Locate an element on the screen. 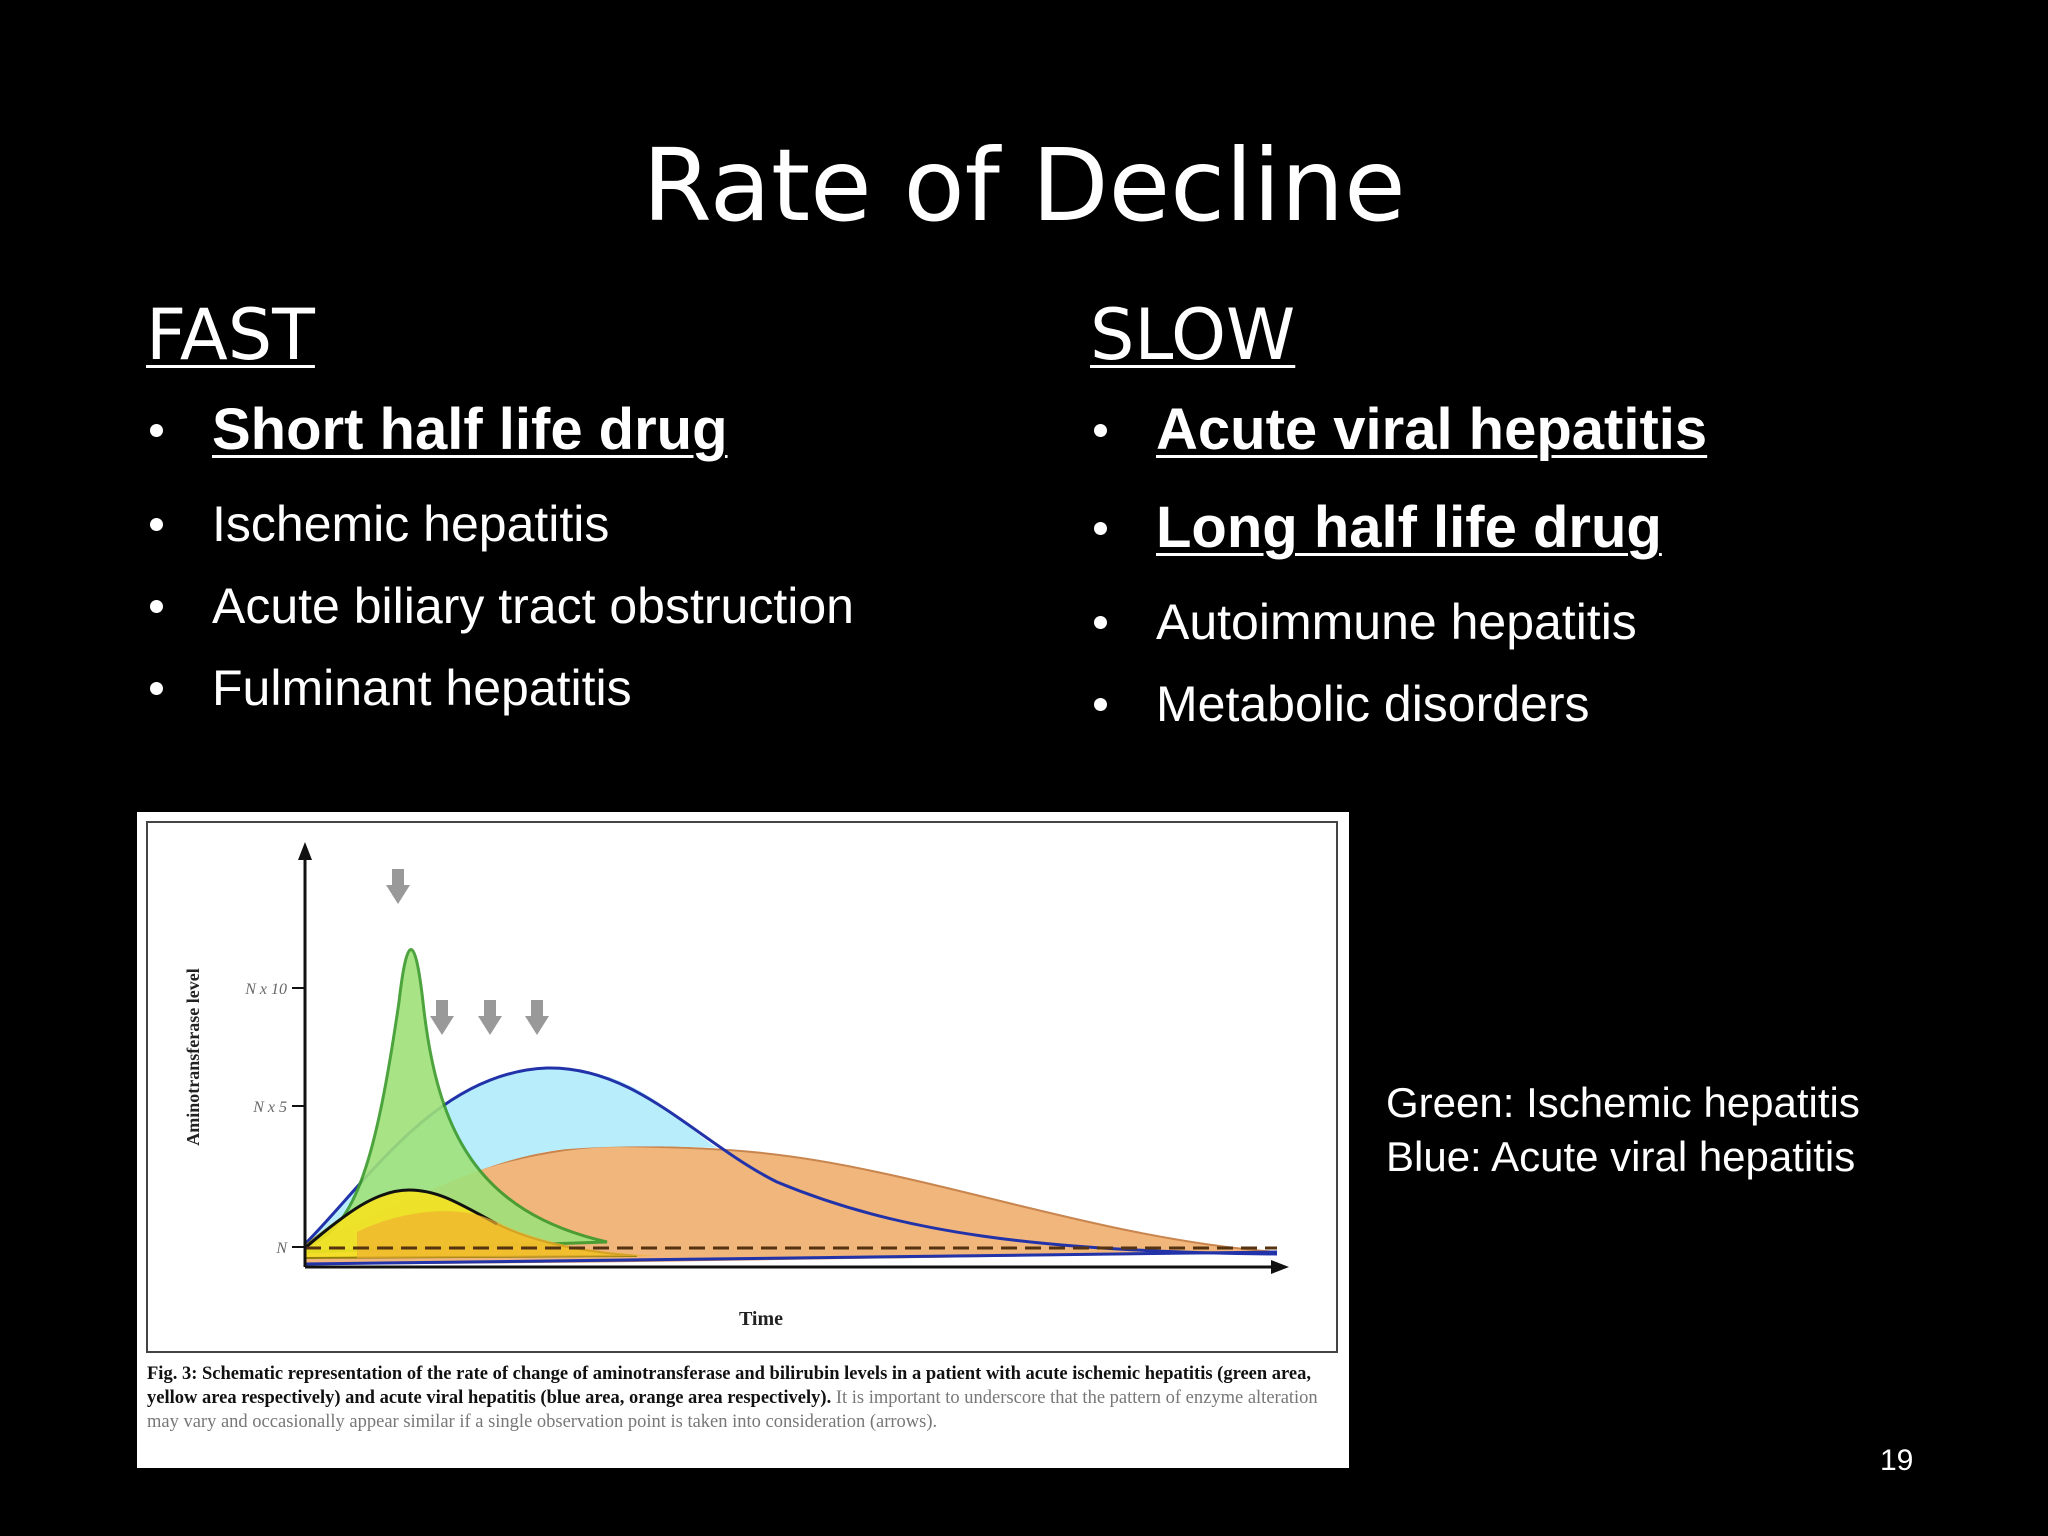 The height and width of the screenshot is (1536, 2048). list-item-label: Autoimmune hepatitis is located at coordinates (1396, 622).